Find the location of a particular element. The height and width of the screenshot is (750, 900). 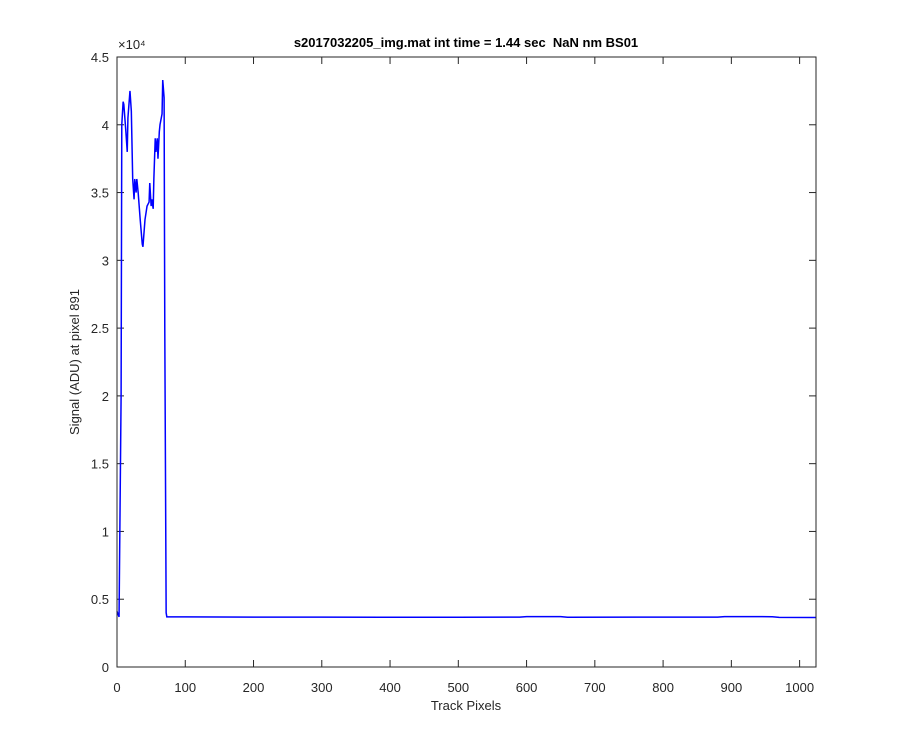

y-tick-label: 1.5 is located at coordinates (100, 464).